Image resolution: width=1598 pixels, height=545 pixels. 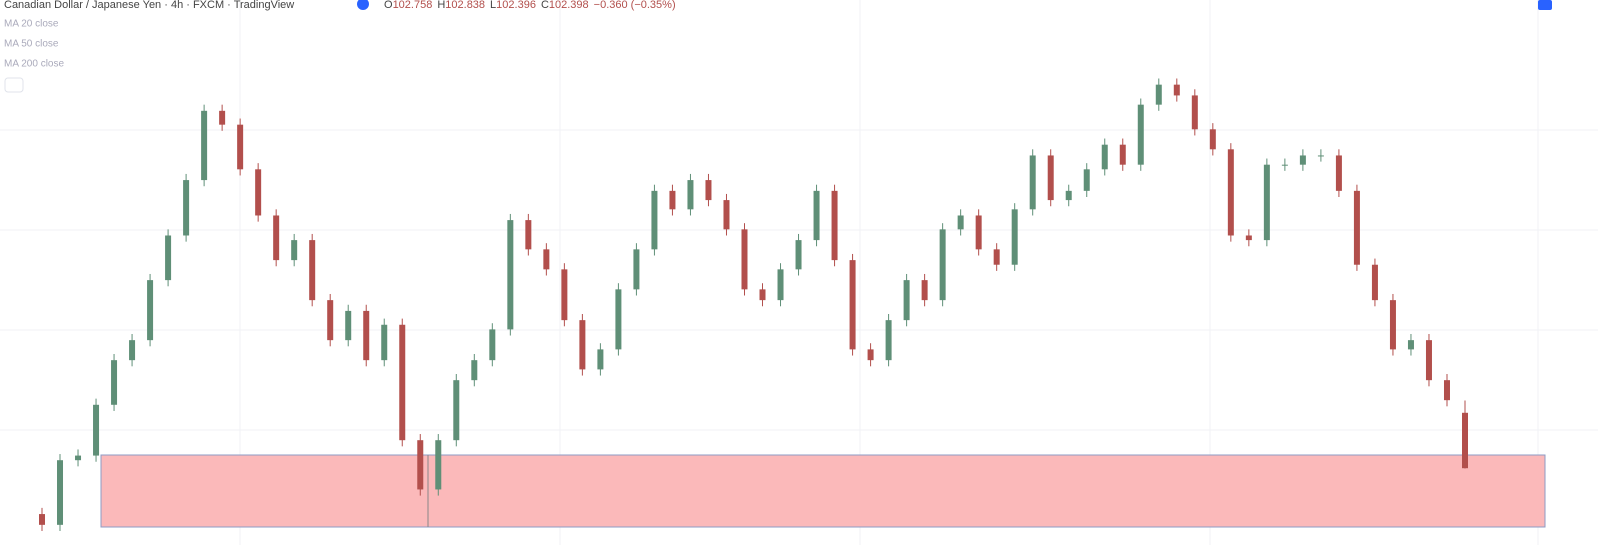 I want to click on ohlc-readout: O 102.758 H 102.838 L 102.396 C 102.398, so click(x=486, y=5).